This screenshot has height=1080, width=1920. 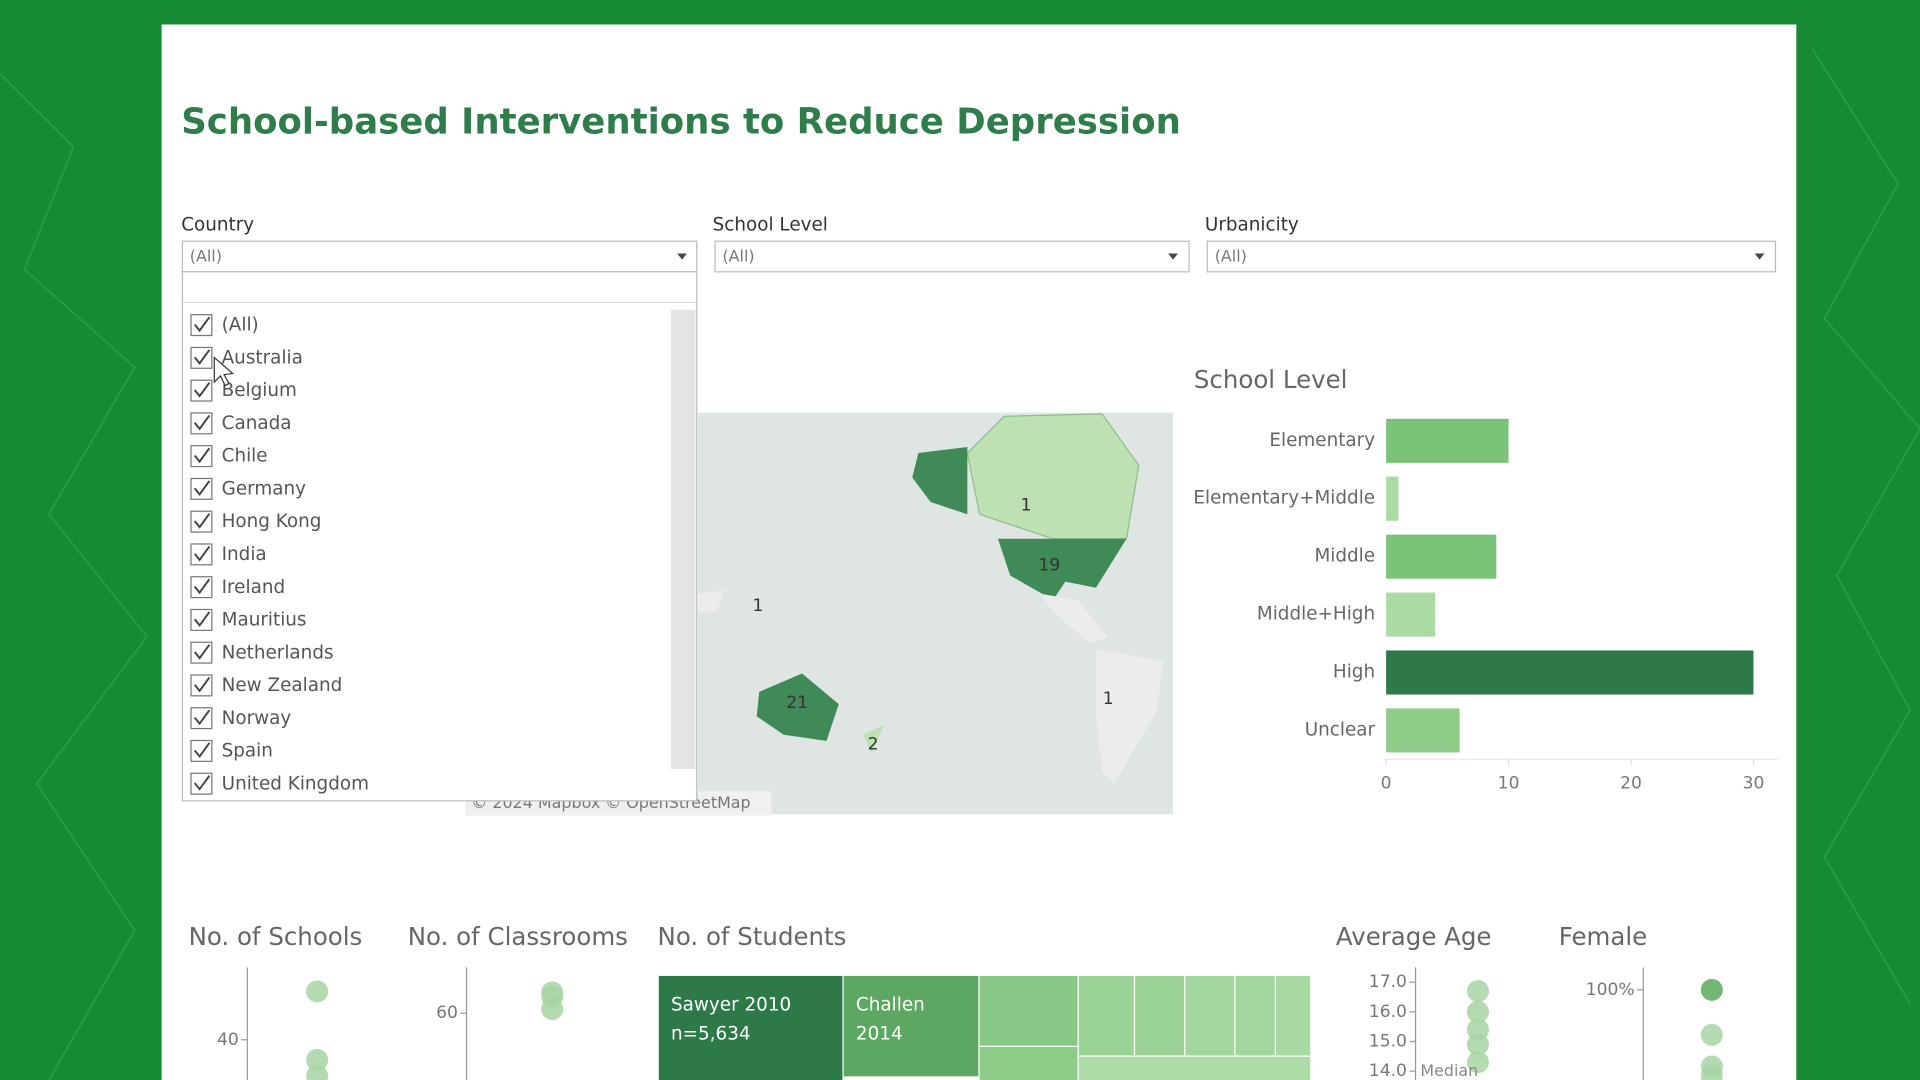 What do you see at coordinates (797, 703) in the screenshot?
I see `map-count: 21` at bounding box center [797, 703].